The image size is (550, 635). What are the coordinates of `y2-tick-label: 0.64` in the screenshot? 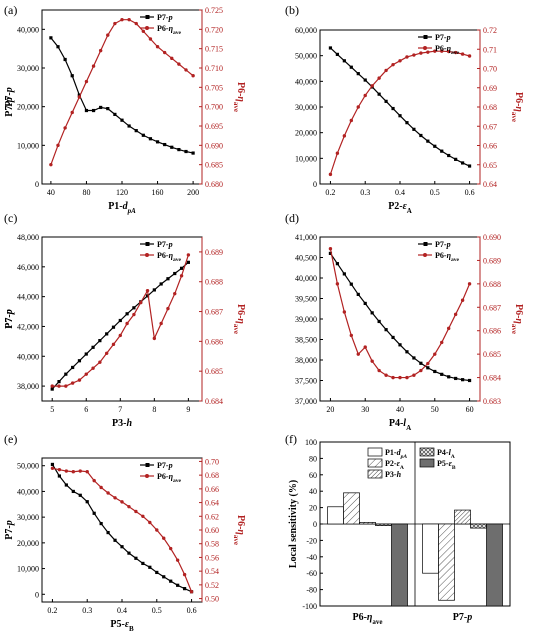 It's located at (212, 503).